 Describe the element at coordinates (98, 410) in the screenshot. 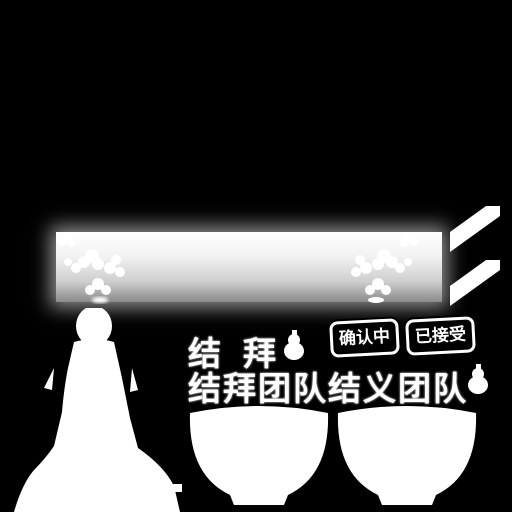

I see `monk-silhouette-icon` at that location.